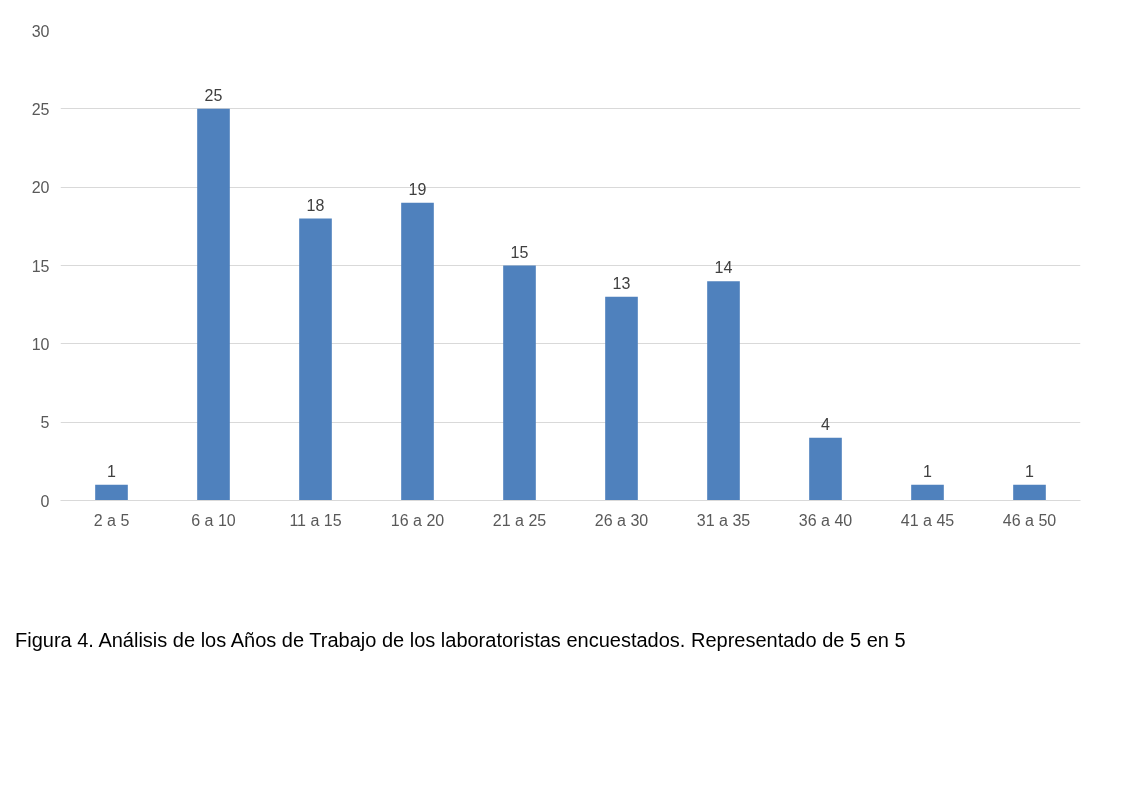 This screenshot has height=796, width=1123. What do you see at coordinates (40, 109) in the screenshot?
I see `y-tick-label: 25` at bounding box center [40, 109].